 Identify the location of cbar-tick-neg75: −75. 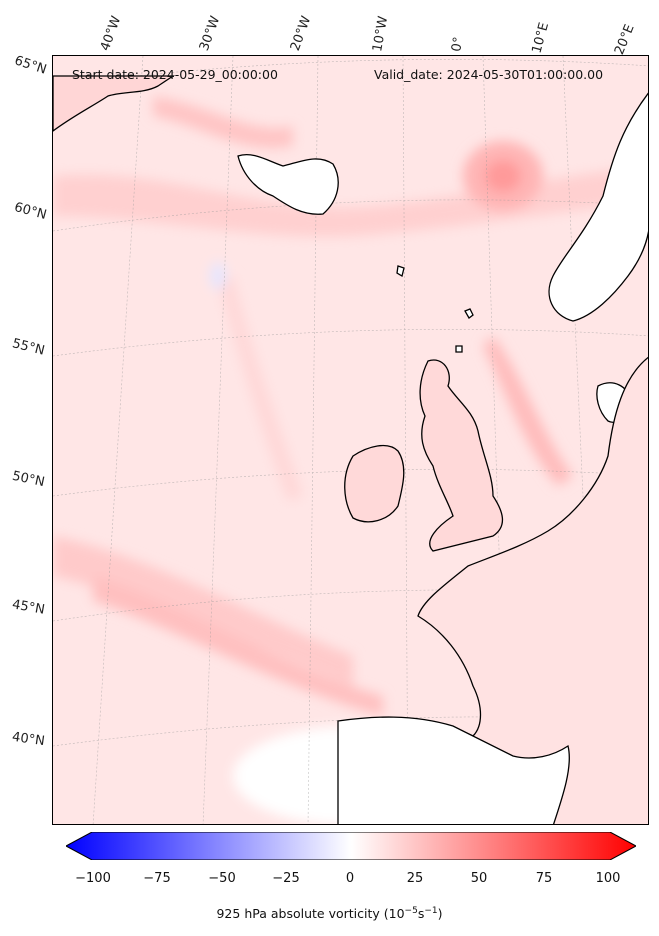
(157, 878).